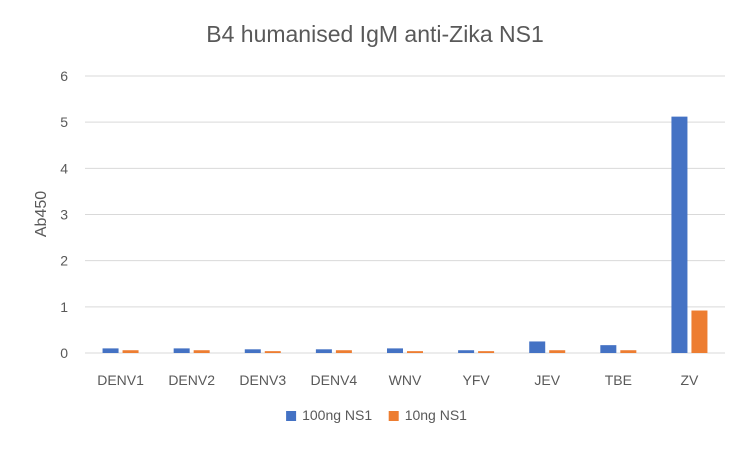 Image resolution: width=750 pixels, height=449 pixels. What do you see at coordinates (689, 380) in the screenshot?
I see `x-tick-label: ZV` at bounding box center [689, 380].